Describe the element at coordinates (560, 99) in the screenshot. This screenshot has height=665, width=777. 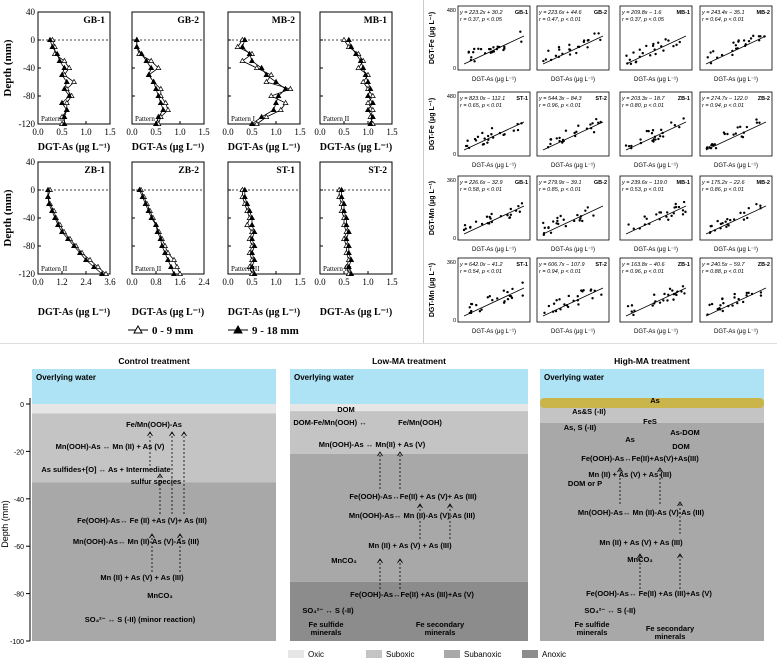
I see `regression-equation: y = 544.3x − 84.3` at that location.